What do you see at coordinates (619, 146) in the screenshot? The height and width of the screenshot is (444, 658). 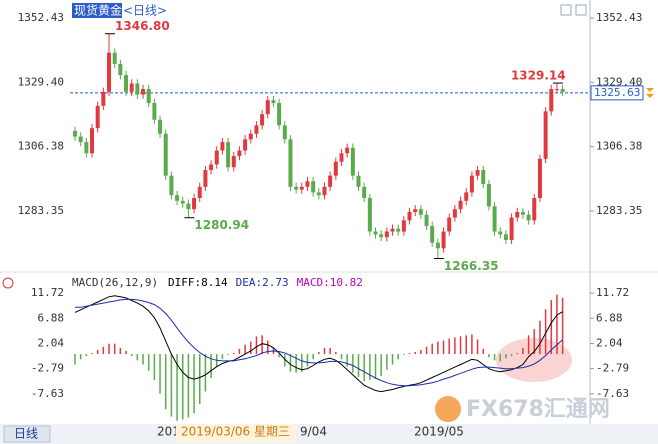 I see `y-tick-label: 1306.38` at bounding box center [619, 146].